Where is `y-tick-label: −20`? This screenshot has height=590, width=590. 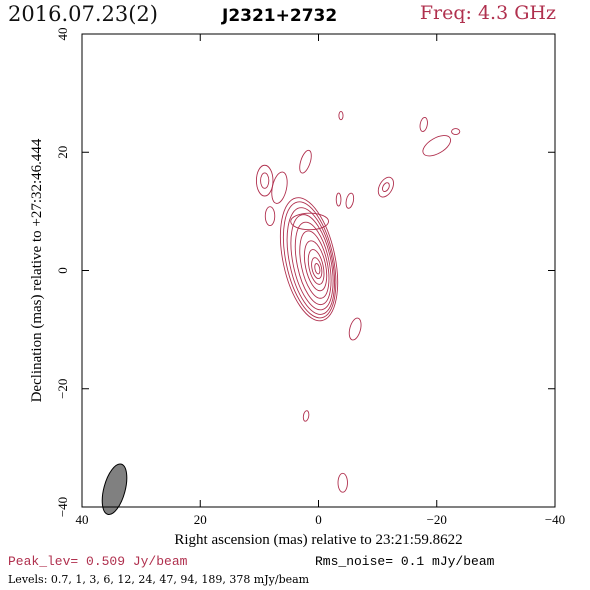 y-tick-label: −20 is located at coordinates (62, 389).